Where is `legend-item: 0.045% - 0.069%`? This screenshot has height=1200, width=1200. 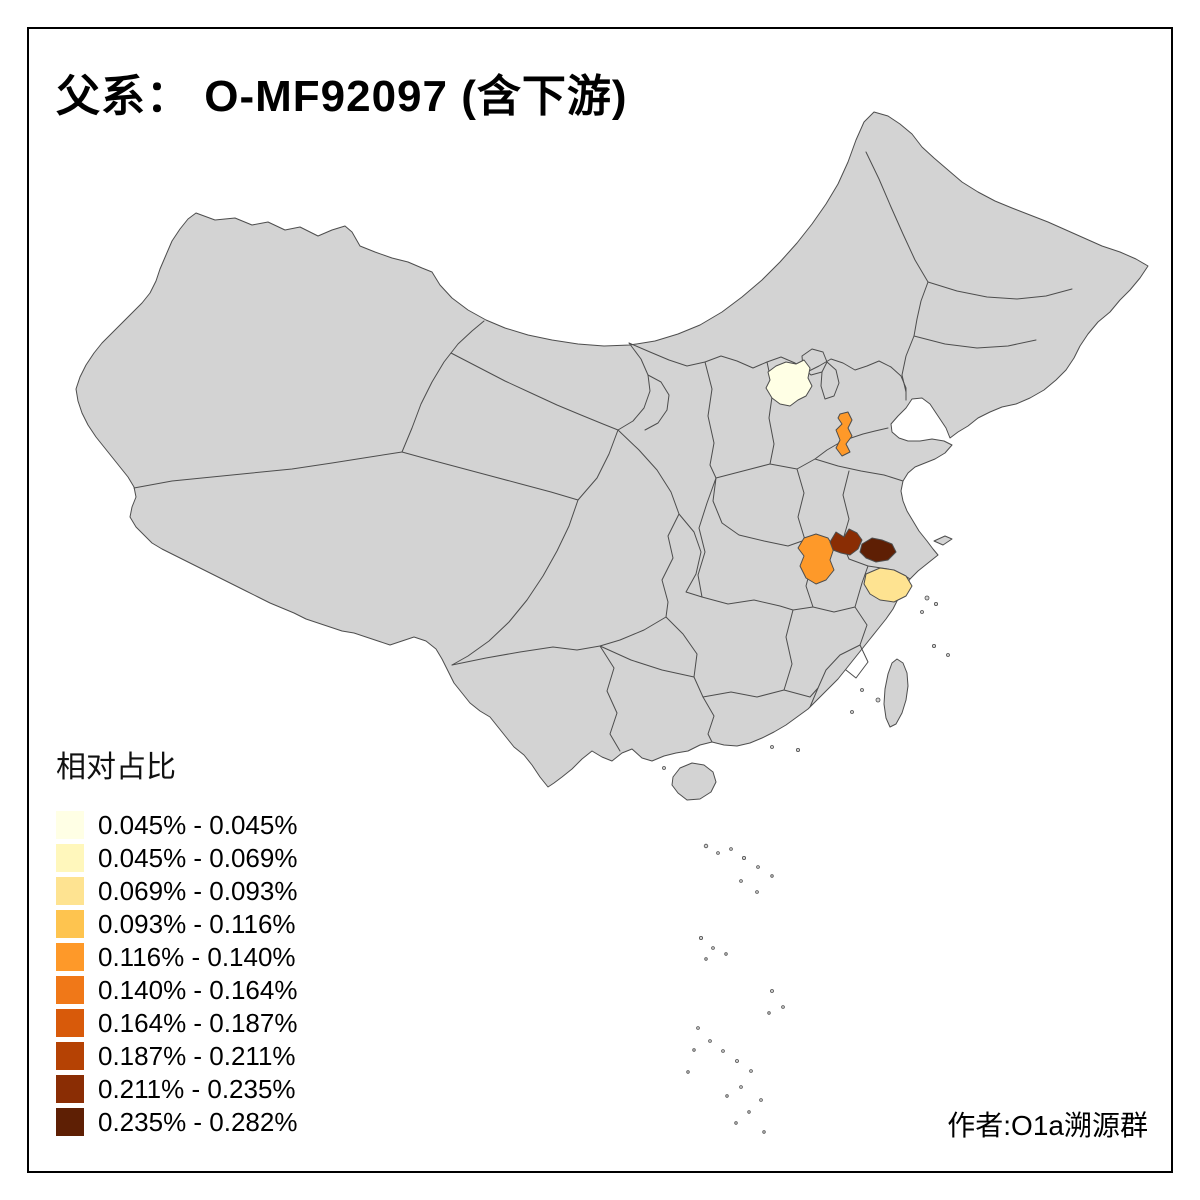 legend-item: 0.045% - 0.069% is located at coordinates (176, 857).